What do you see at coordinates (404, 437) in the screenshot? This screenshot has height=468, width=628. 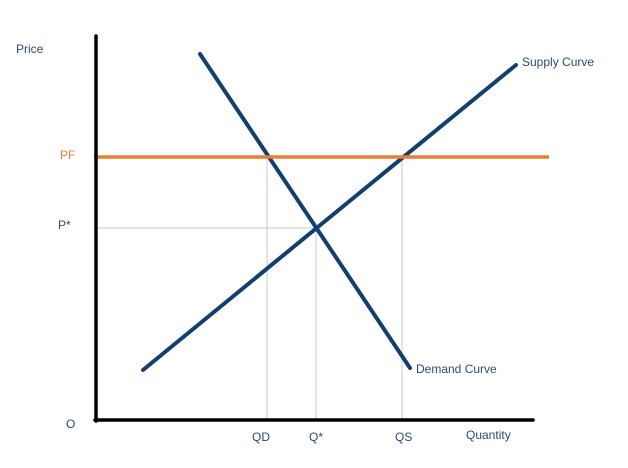 I see `qs-label: QS` at bounding box center [404, 437].